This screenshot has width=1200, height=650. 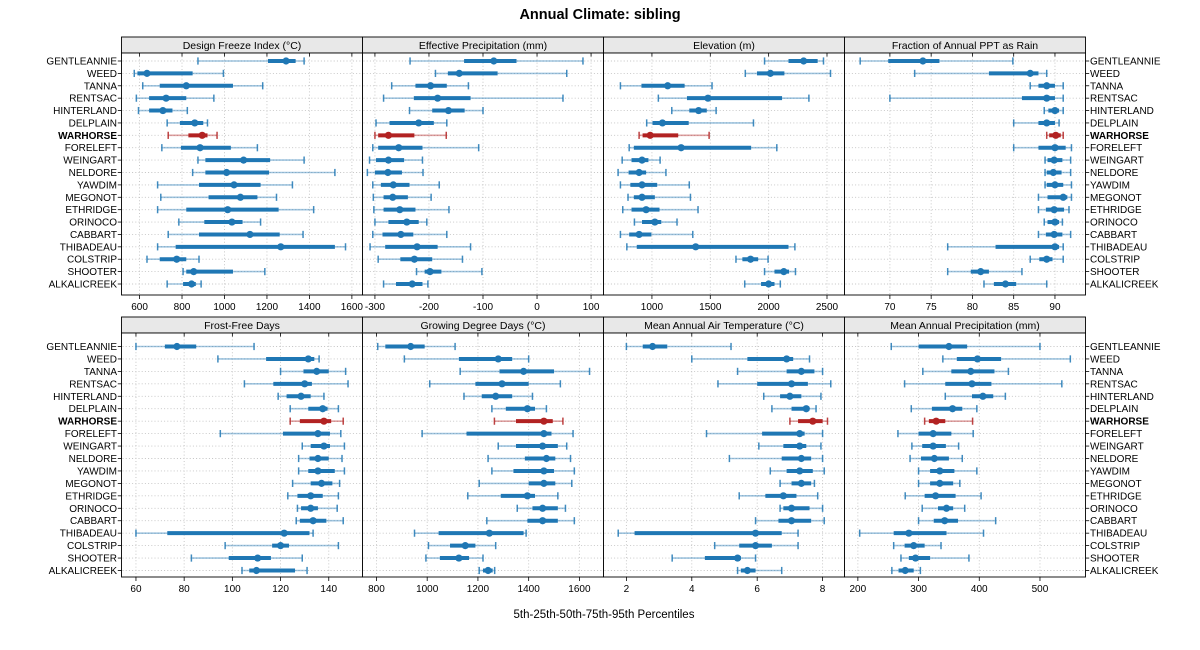 I want to click on station-label-left: GENTLEANNIE, so click(x=81, y=62).